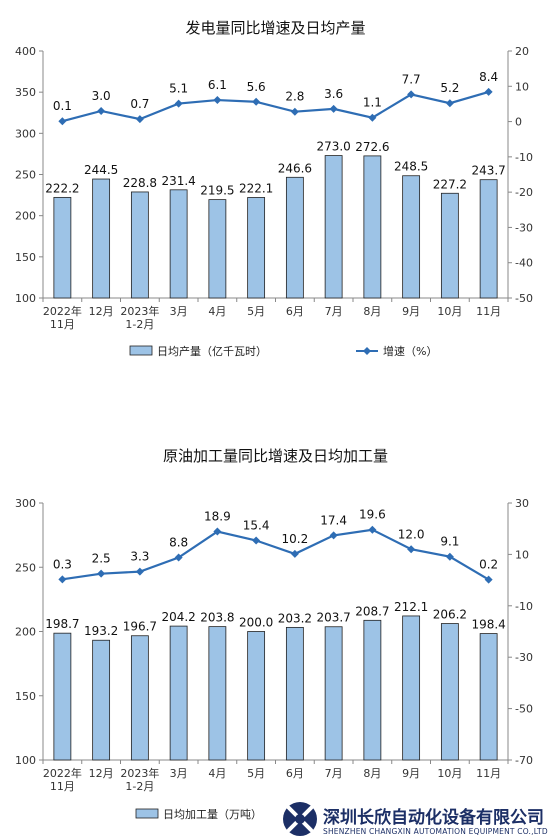 The image size is (554, 839). Describe the element at coordinates (450, 615) in the screenshot. I see `bar-value-label: 206.2` at that location.